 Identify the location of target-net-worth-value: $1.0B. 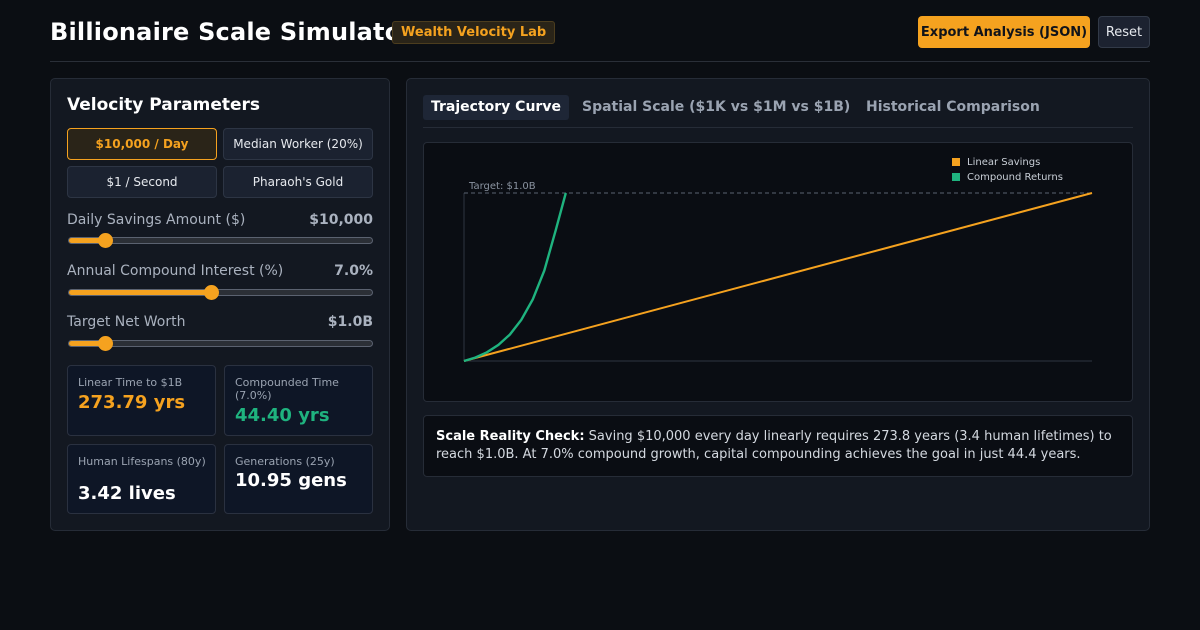
(350, 322).